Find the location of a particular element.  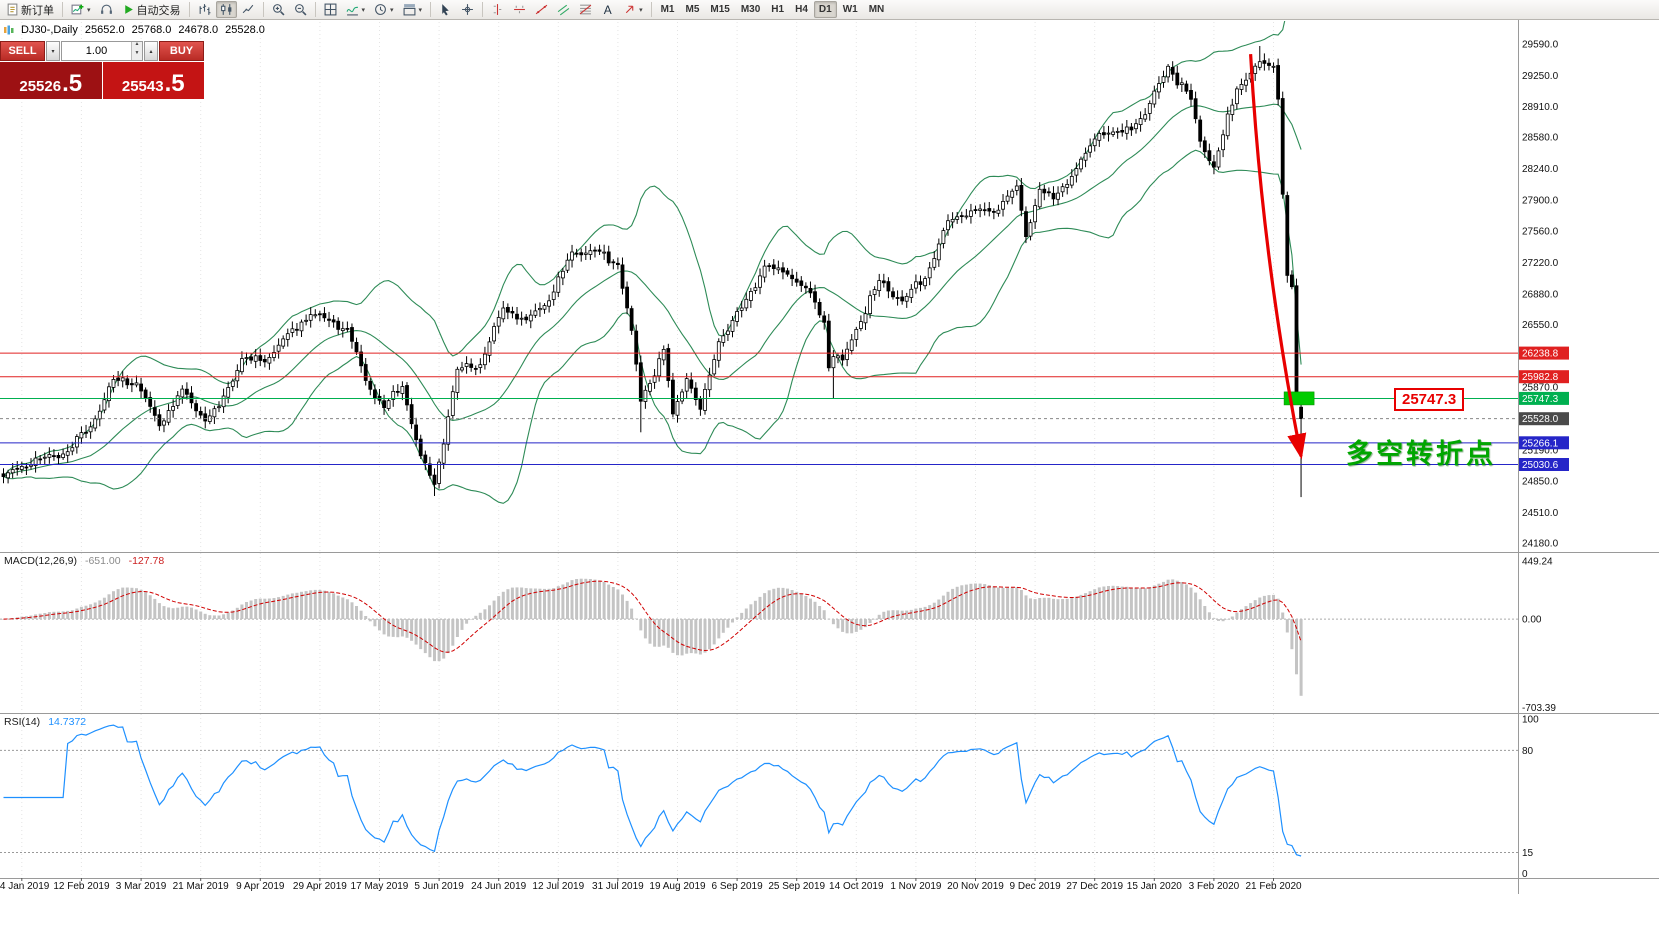

tile-icon is located at coordinates (330, 9).